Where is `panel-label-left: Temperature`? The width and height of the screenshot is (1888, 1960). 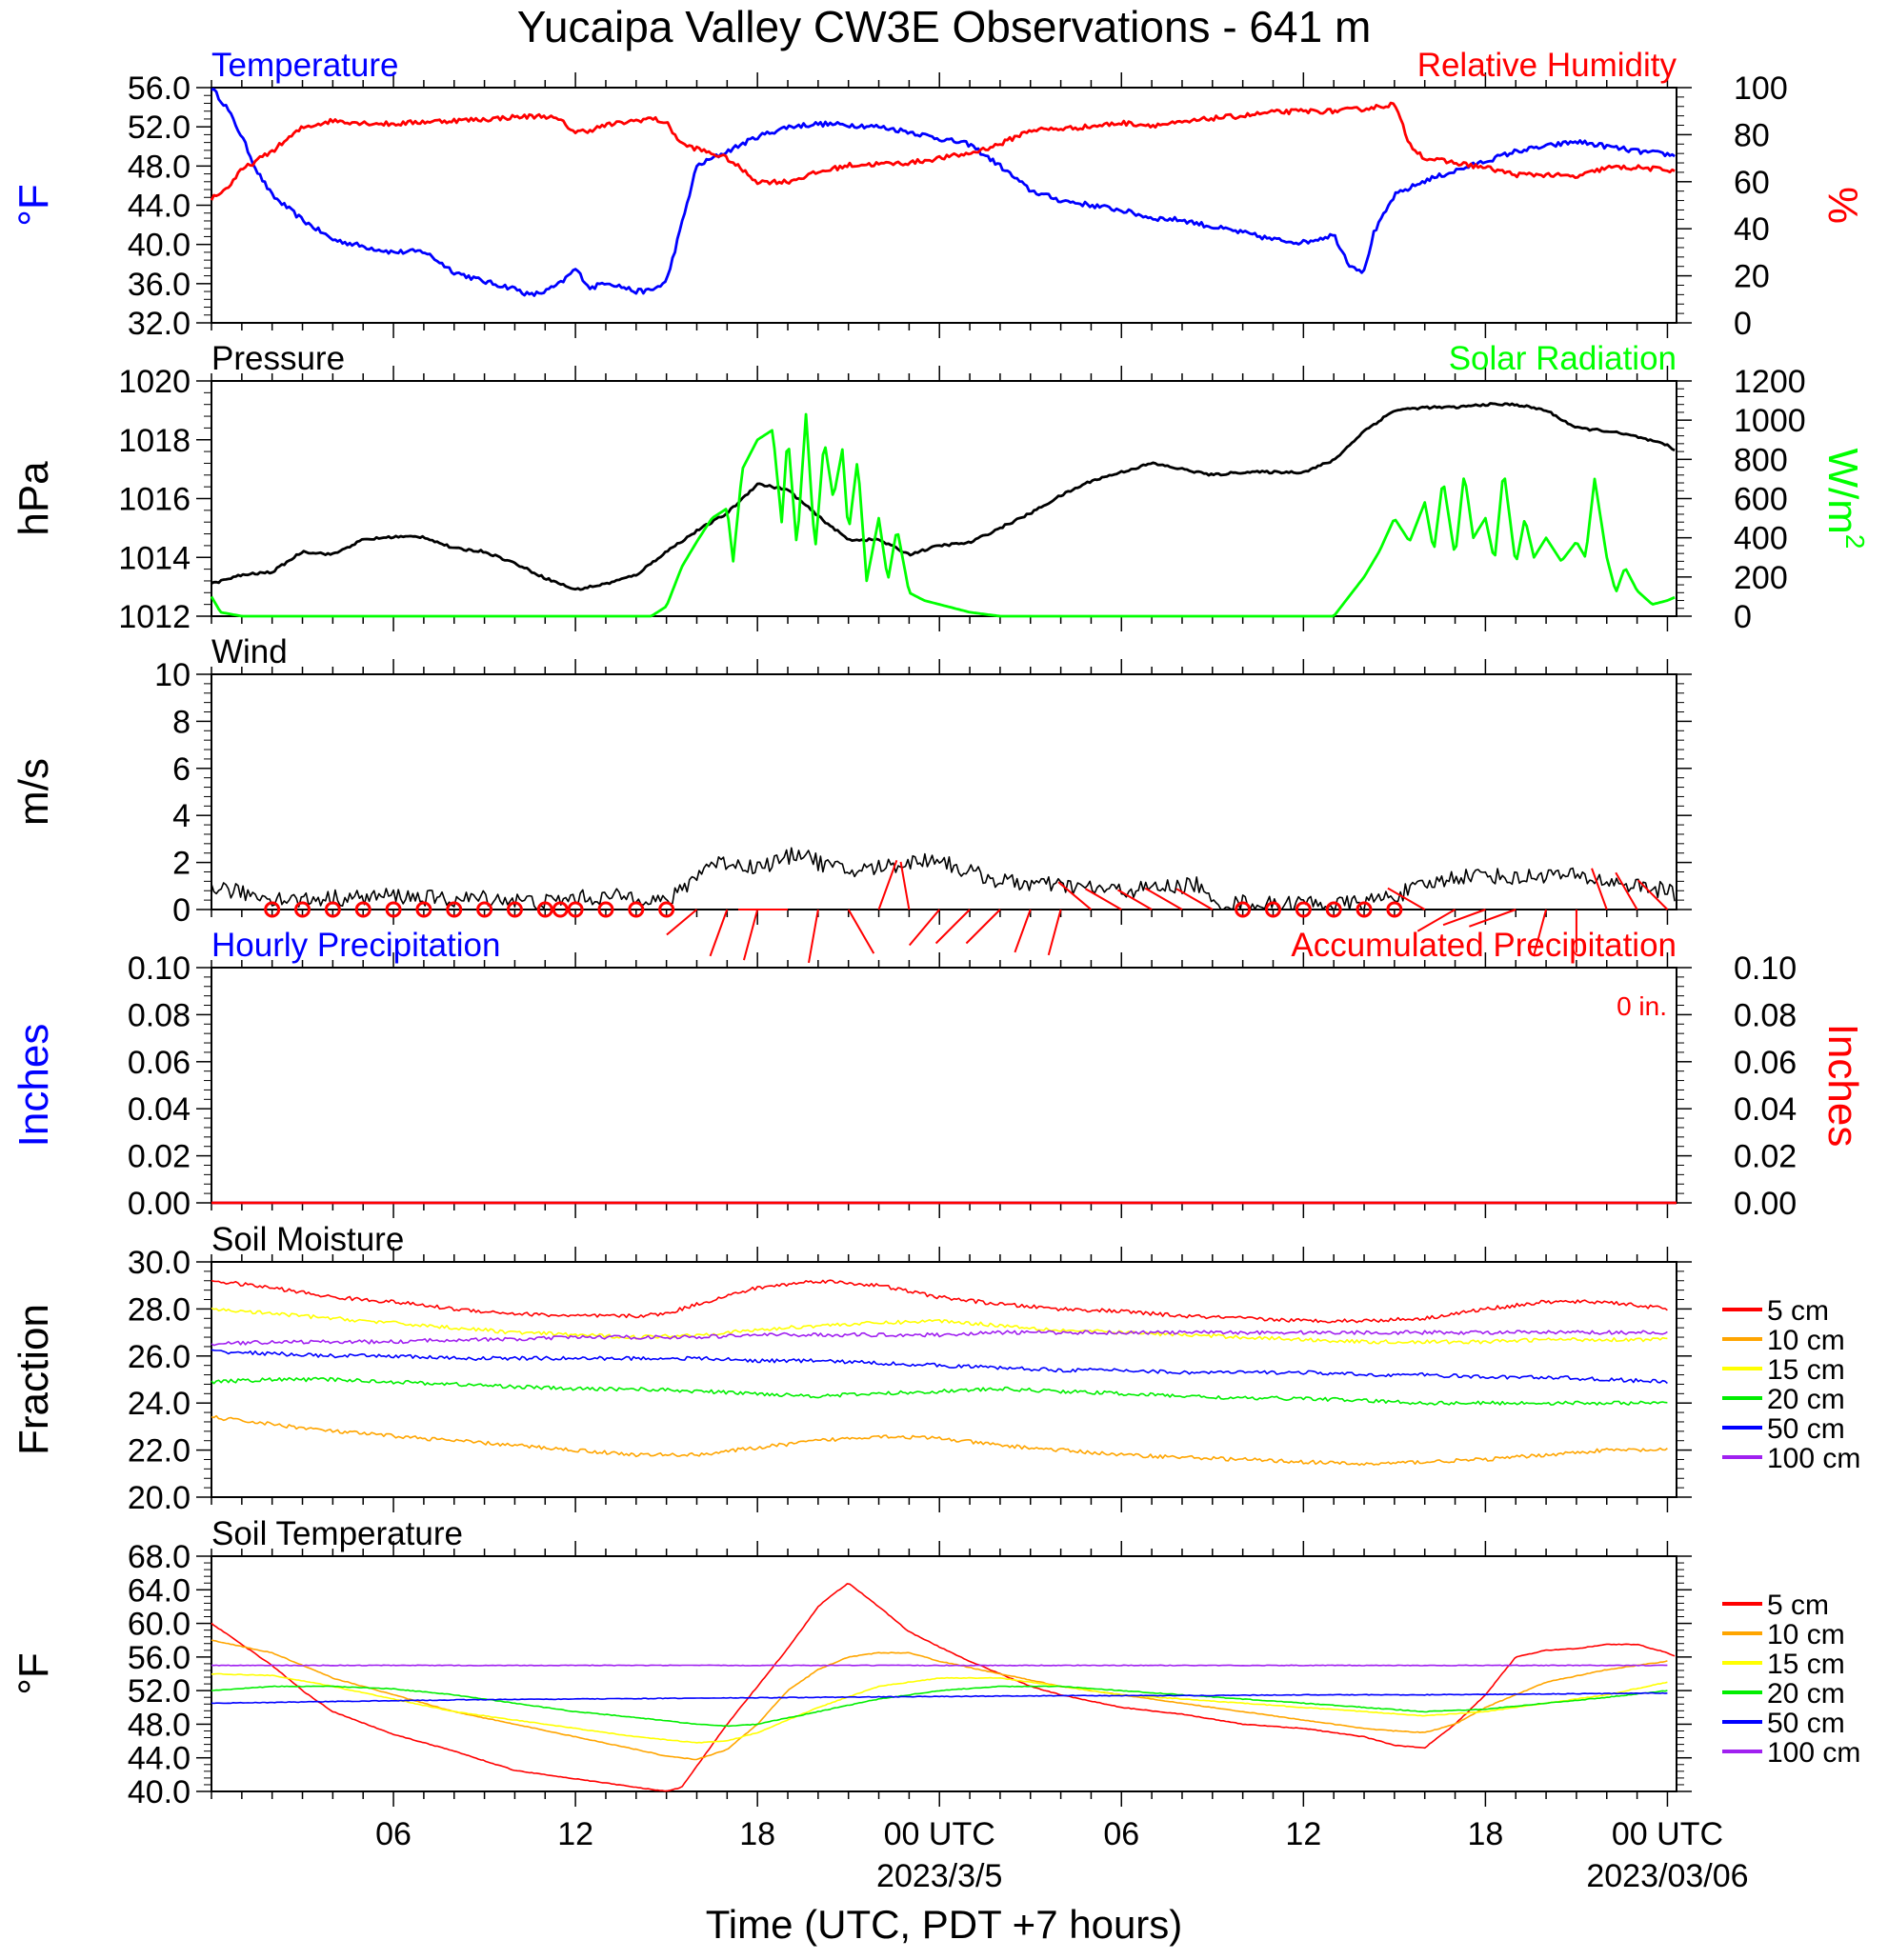 panel-label-left: Temperature is located at coordinates (304, 65).